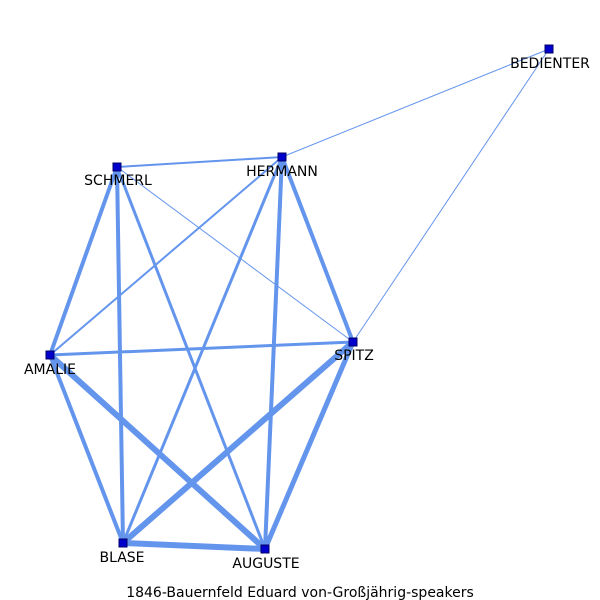  Describe the element at coordinates (550, 64) in the screenshot. I see `node-label-bedienter: BEDIENTER` at that location.